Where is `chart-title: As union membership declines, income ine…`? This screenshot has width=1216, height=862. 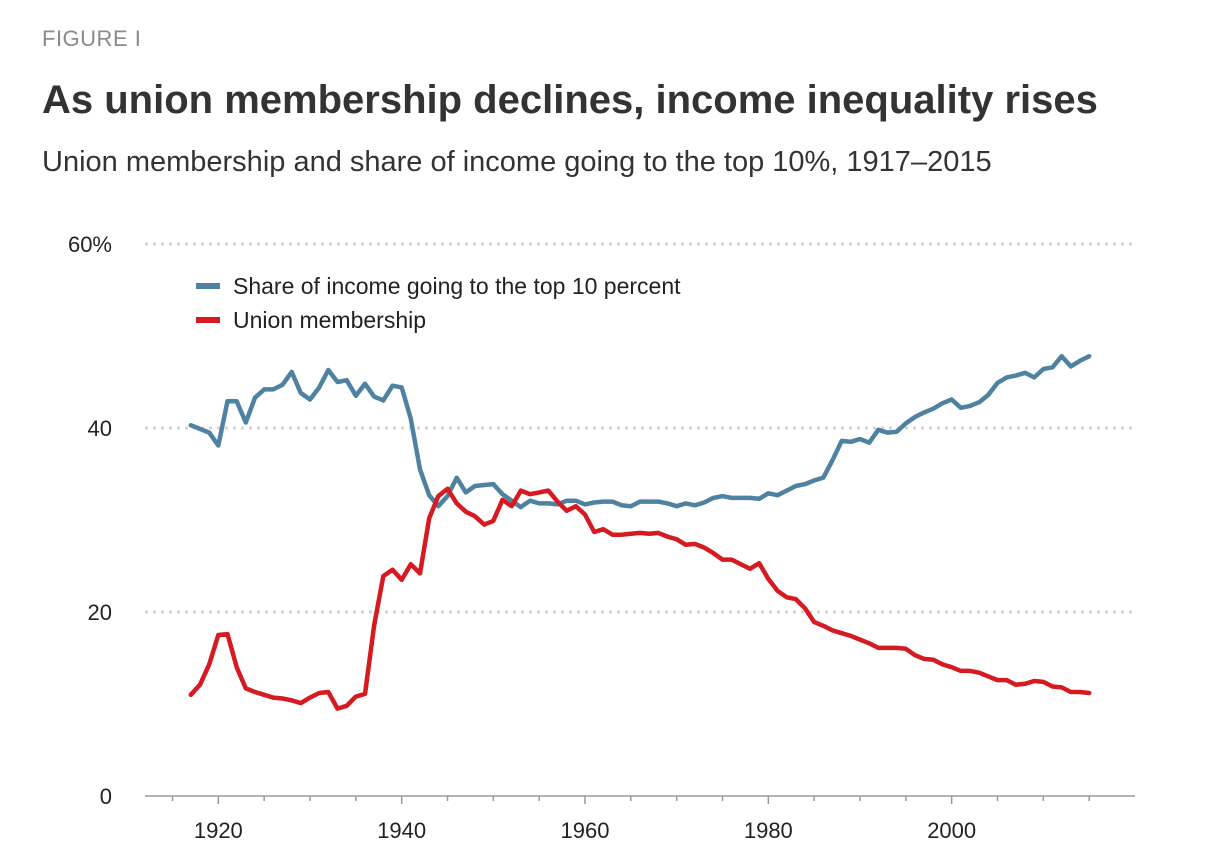 chart-title: As union membership declines, income ine… is located at coordinates (570, 100).